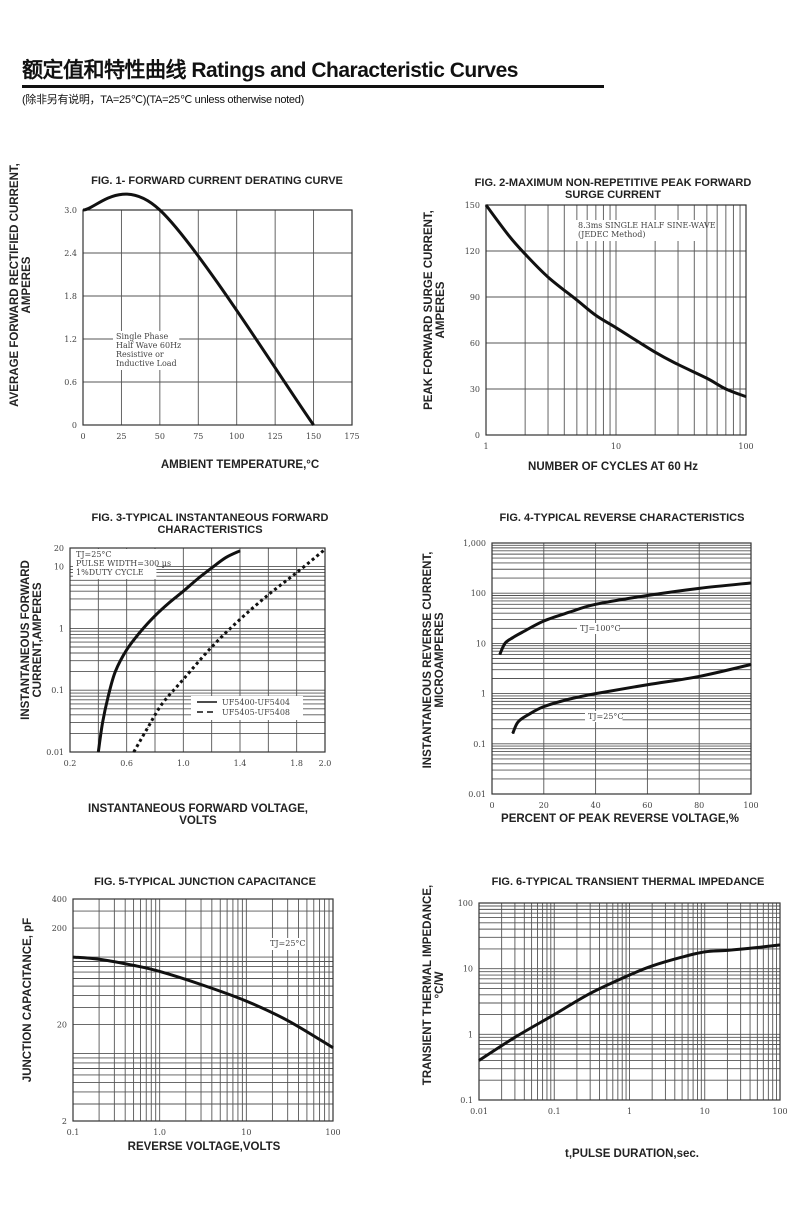 The width and height of the screenshot is (800, 1206). What do you see at coordinates (475, 297) in the screenshot?
I see `y-tick-label: 90` at bounding box center [475, 297].